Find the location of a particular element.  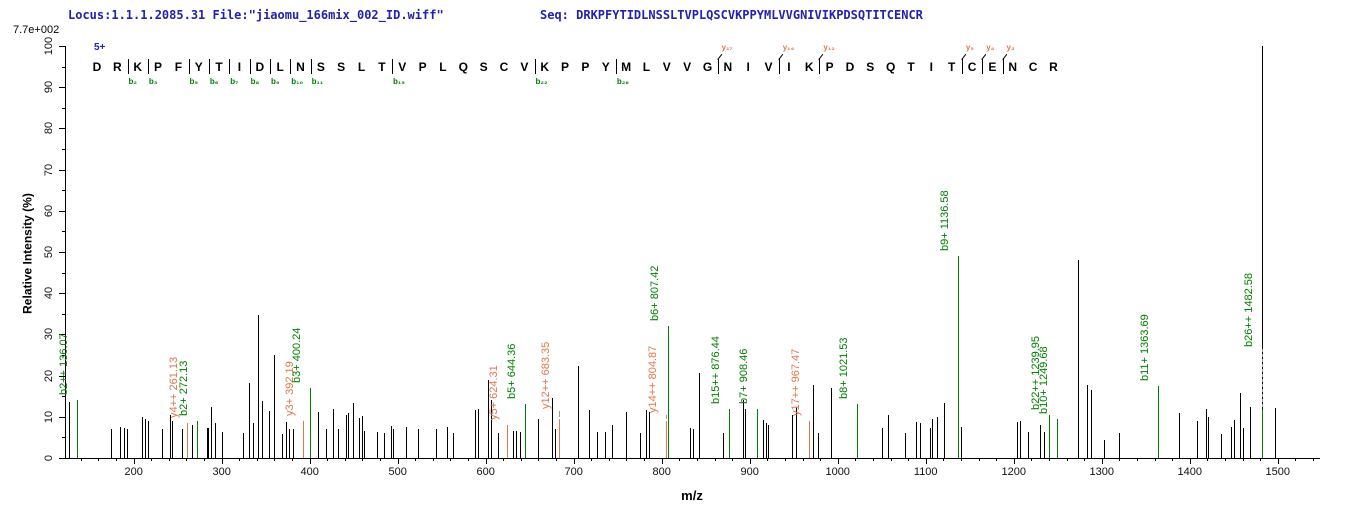

residue: T is located at coordinates (219, 67).